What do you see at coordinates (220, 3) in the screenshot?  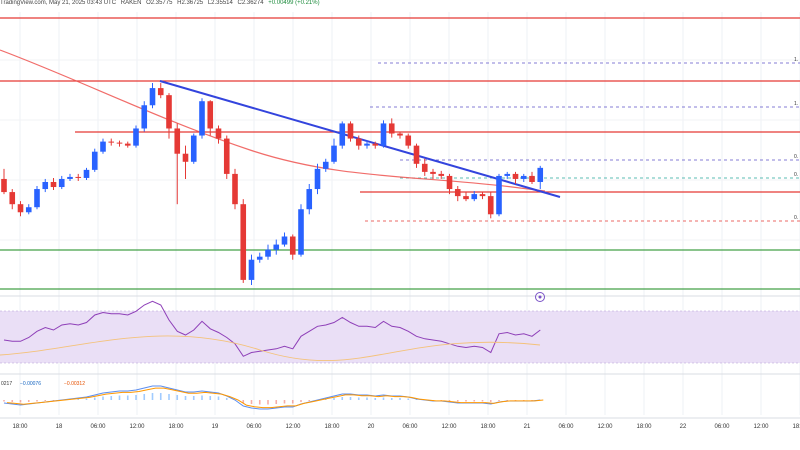 I see `ohlc-low: L2.35514` at bounding box center [220, 3].